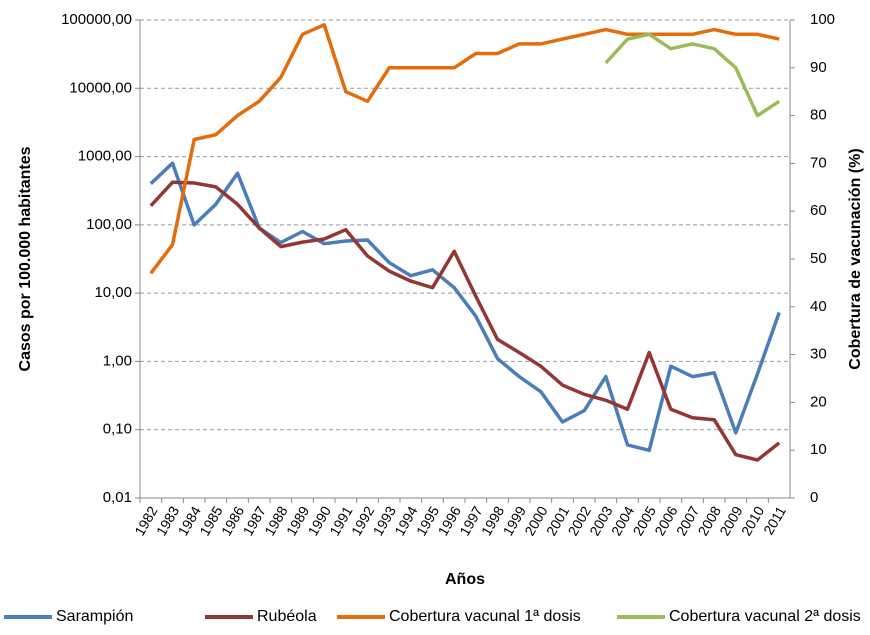 The image size is (870, 635). I want to click on y2-tick-label: 10, so click(818, 449).